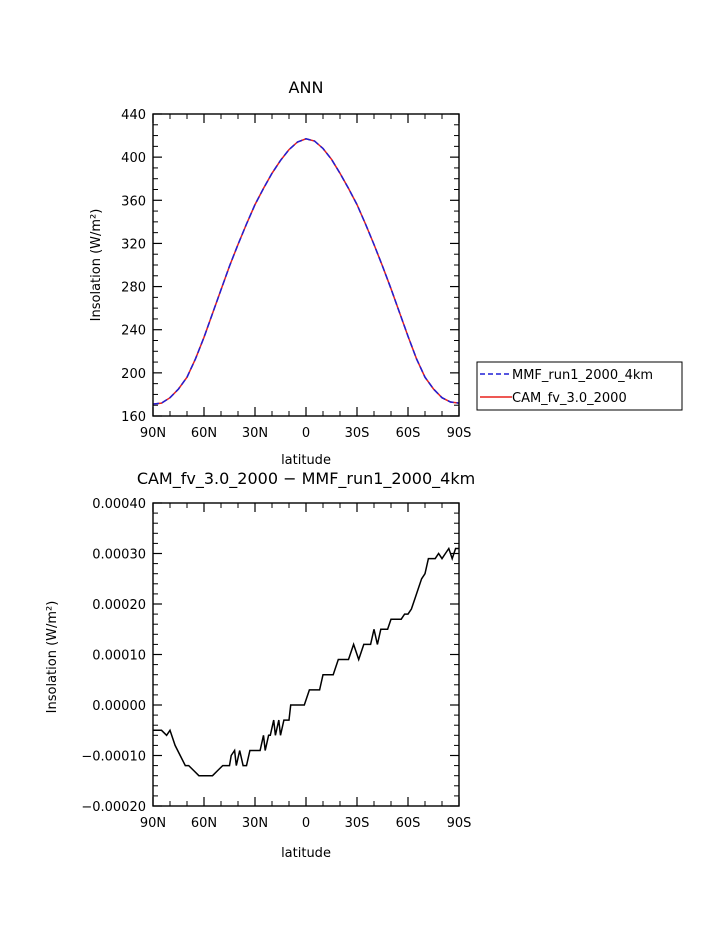 The image size is (723, 935). I want to click on panel2-ytick-label: 0.00040, so click(119, 504).